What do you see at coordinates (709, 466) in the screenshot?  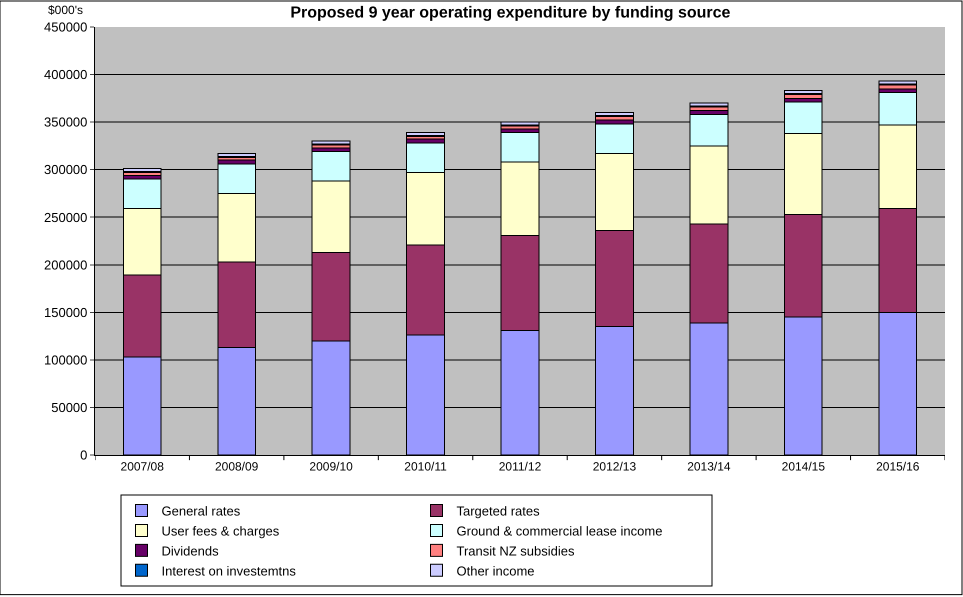 I see `x-tick-label: 2013/14` at bounding box center [709, 466].